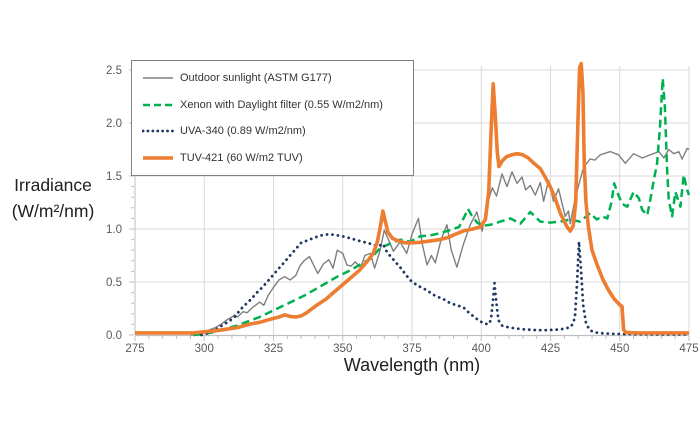 Image resolution: width=700 pixels, height=440 pixels. What do you see at coordinates (342, 349) in the screenshot?
I see `x-tick-label: 350` at bounding box center [342, 349].